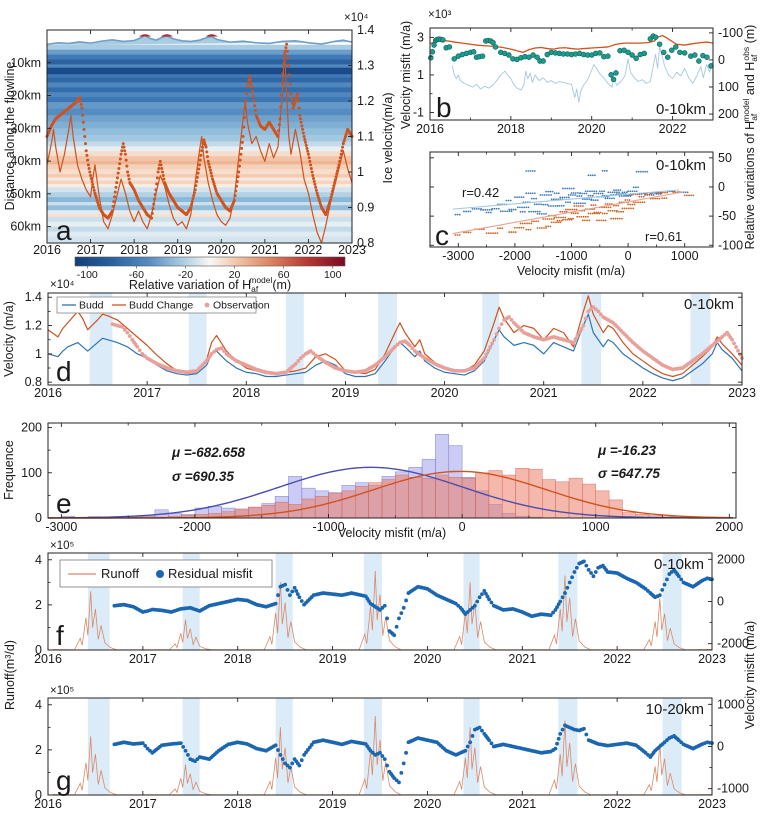 The width and height of the screenshot is (766, 834). Describe the element at coordinates (195, 527) in the screenshot. I see `x-tick-label: -2000` at that location.